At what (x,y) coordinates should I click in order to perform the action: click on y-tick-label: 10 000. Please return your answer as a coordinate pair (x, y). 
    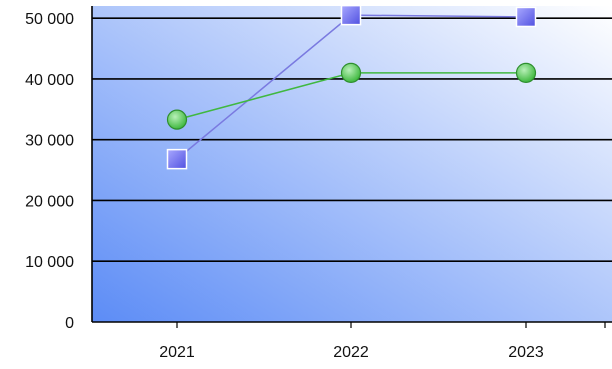
    Looking at the image, I should click on (49, 262).